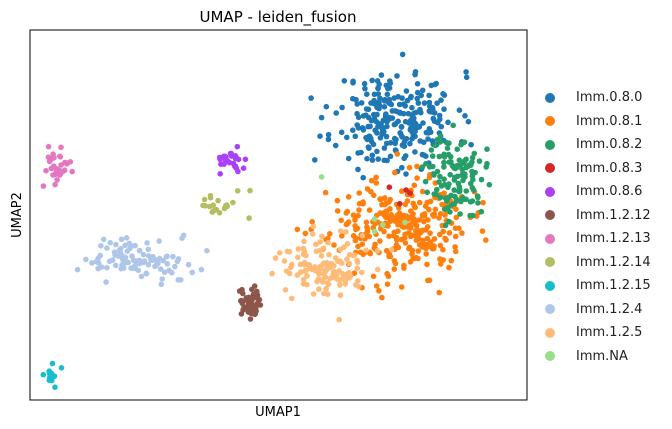  I want to click on legend-label: Imm.NA, so click(602, 356).